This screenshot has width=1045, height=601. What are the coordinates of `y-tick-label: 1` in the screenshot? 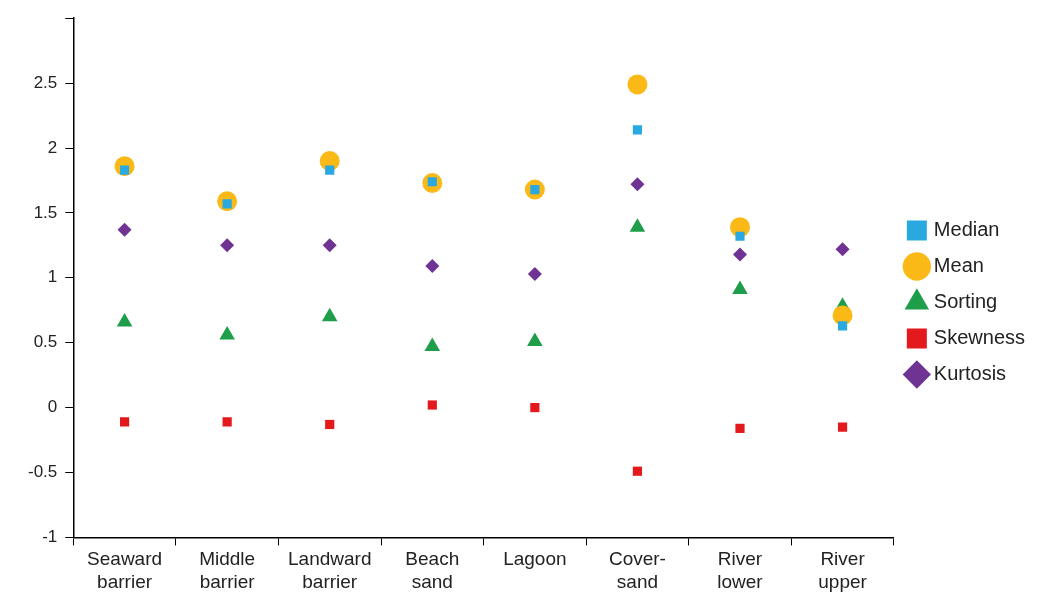 It's located at (52, 277).